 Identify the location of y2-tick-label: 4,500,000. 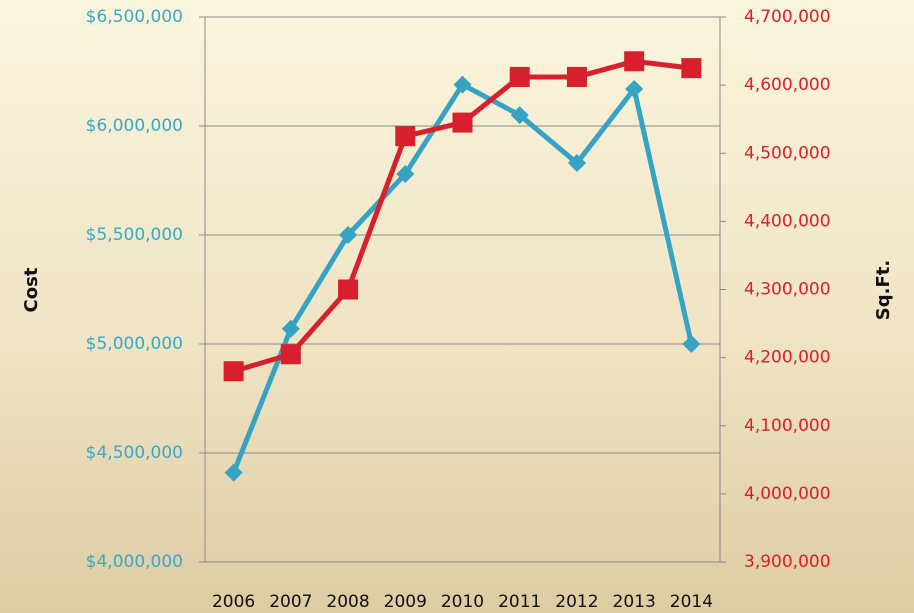
(787, 153).